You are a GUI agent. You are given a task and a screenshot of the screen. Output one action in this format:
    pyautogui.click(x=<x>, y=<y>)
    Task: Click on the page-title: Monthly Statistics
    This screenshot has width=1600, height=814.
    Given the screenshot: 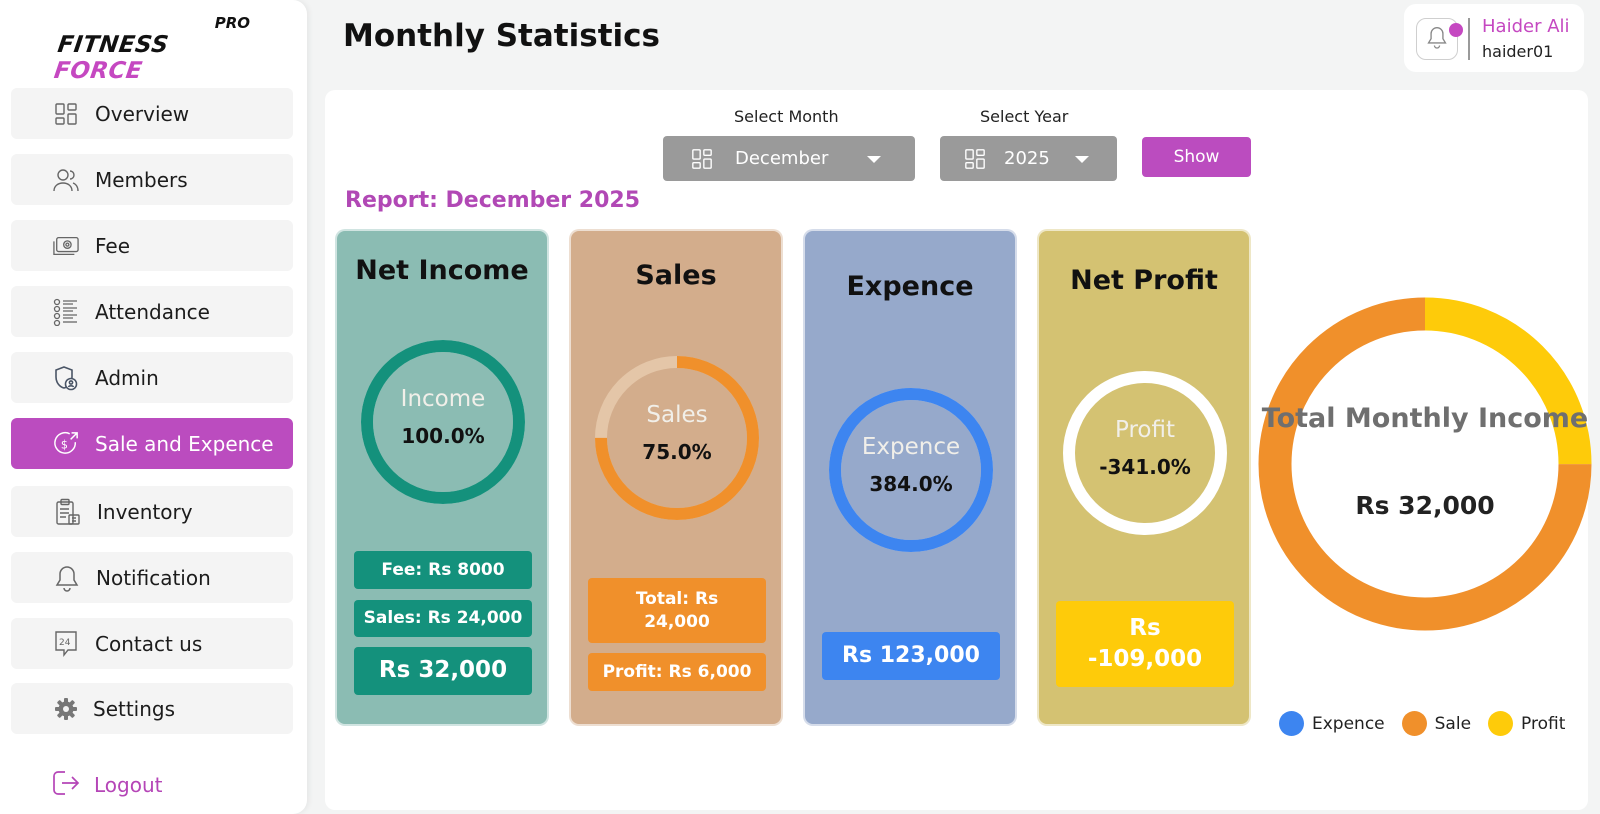 What is the action you would take?
    pyautogui.click(x=501, y=36)
    